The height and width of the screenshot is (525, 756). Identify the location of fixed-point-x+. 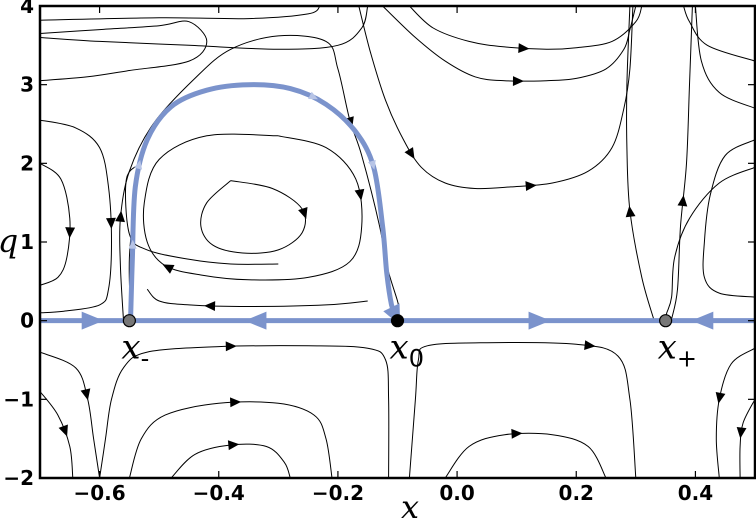
(666, 321).